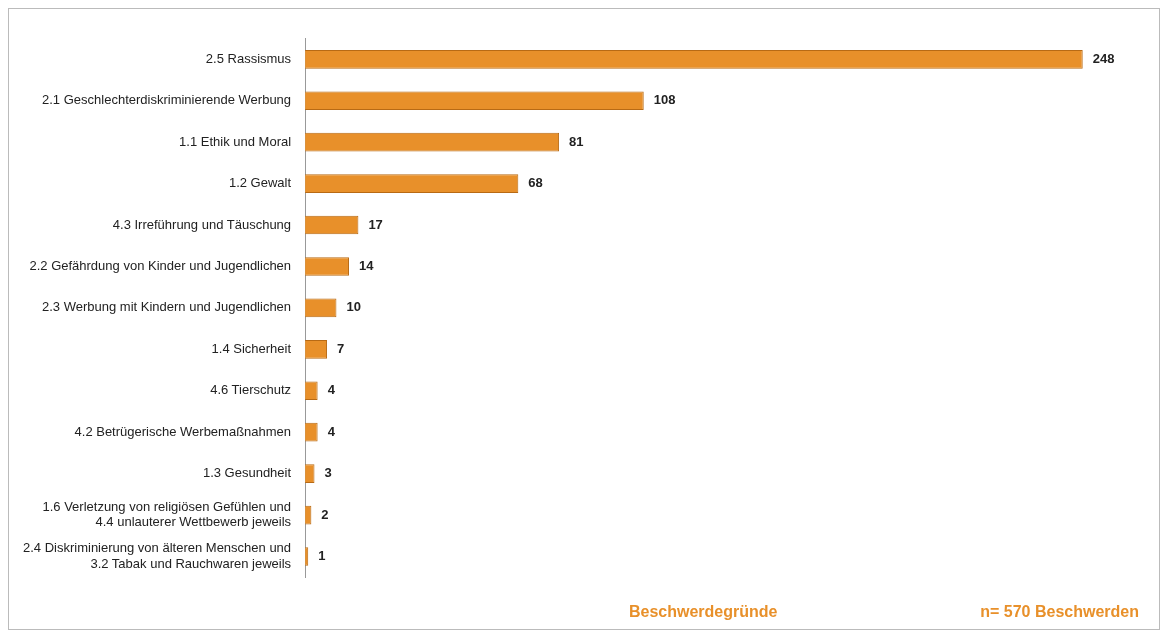  What do you see at coordinates (251, 390) in the screenshot?
I see `y-tick-label: 4.6 Tierschutz` at bounding box center [251, 390].